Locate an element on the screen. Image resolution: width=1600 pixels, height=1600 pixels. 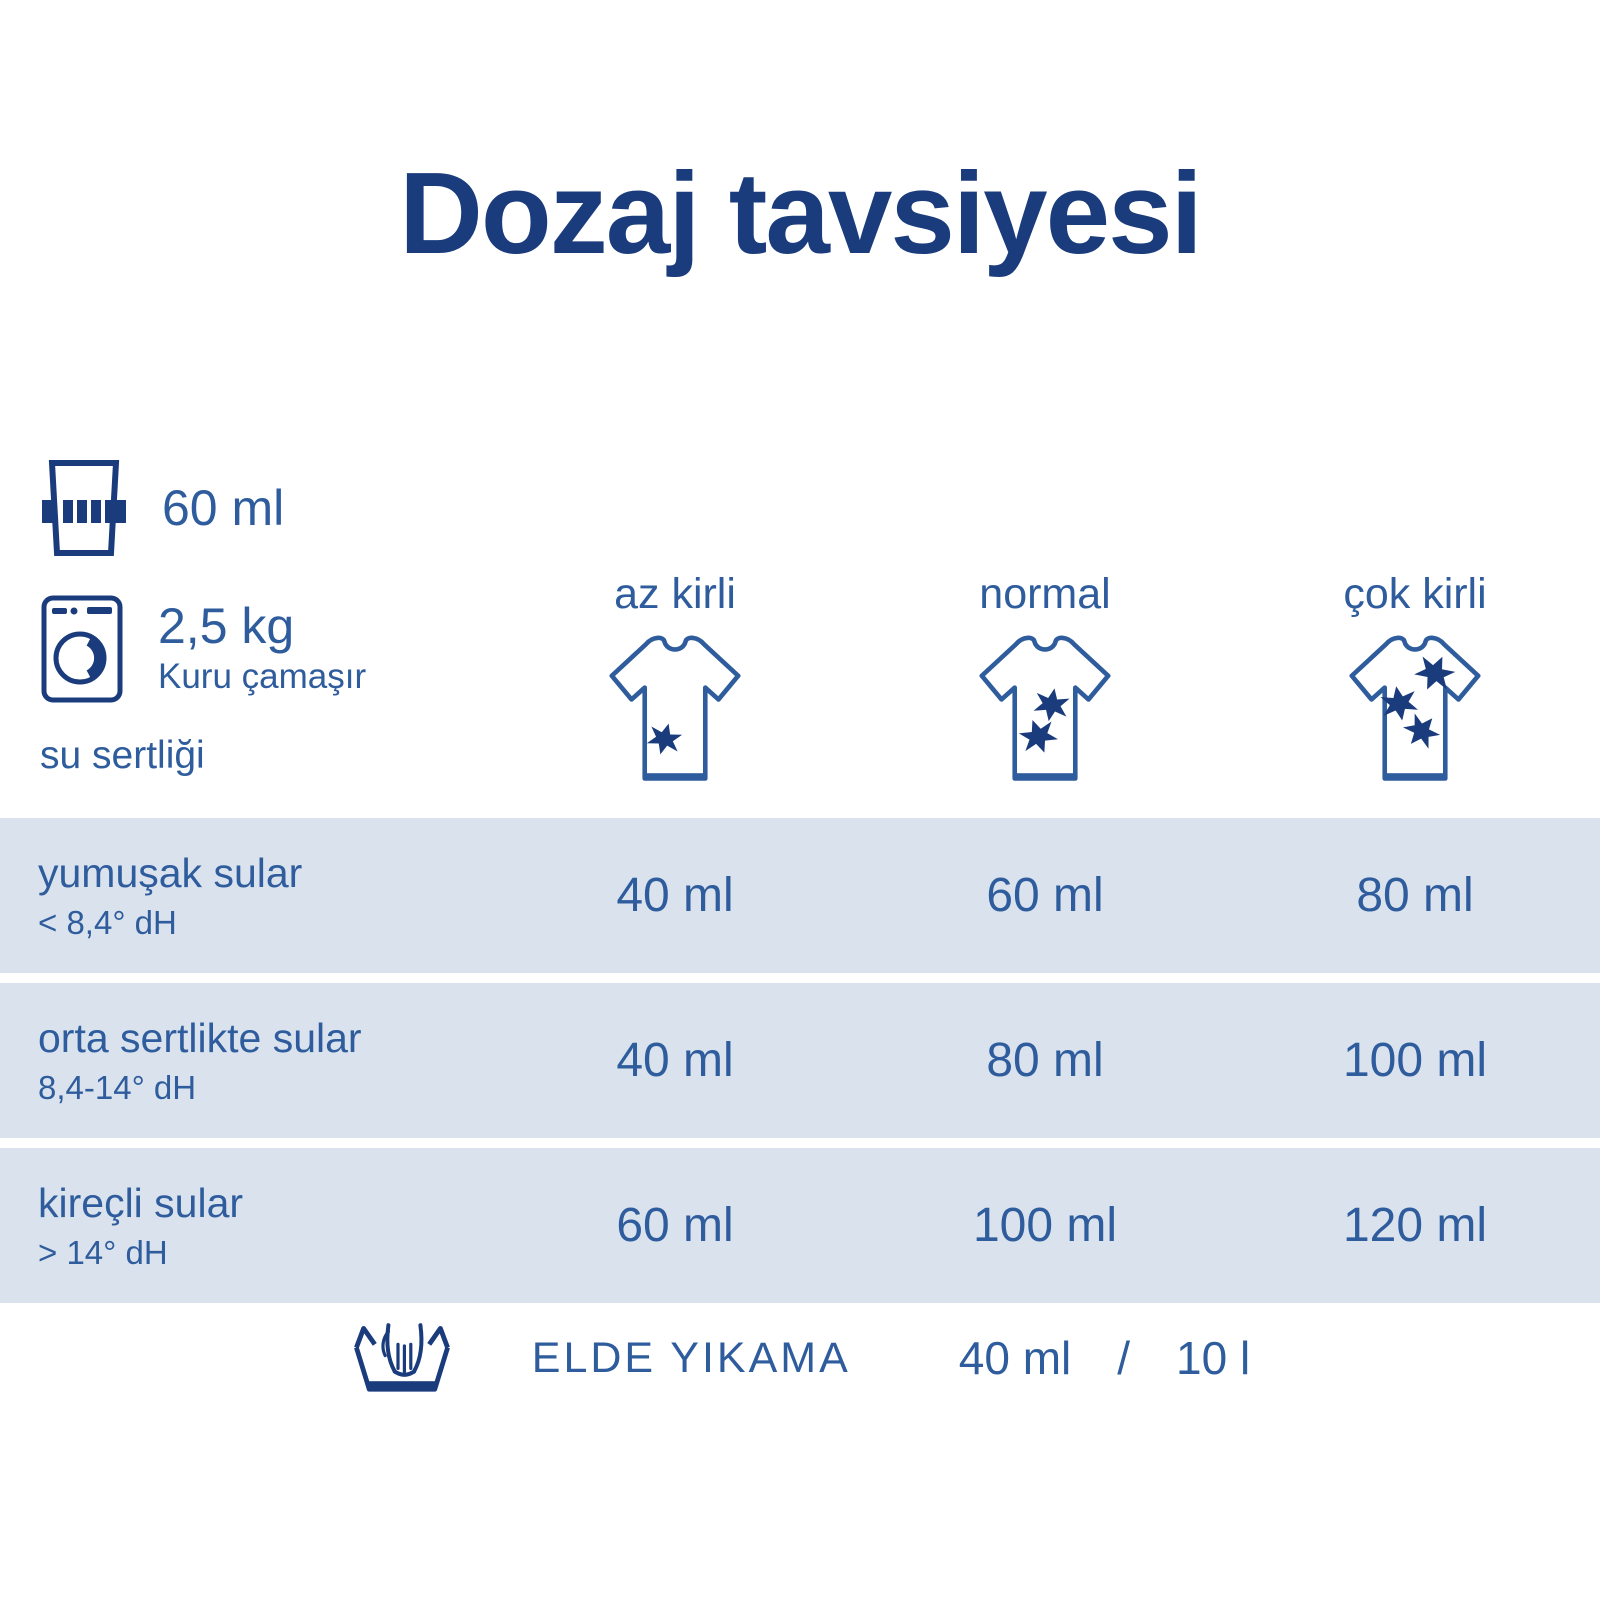
dose-value: 60 ml is located at coordinates (223, 508).